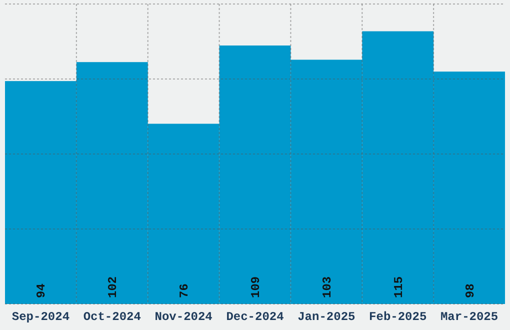 The image size is (510, 330). I want to click on x-tick-label: Sep-2024, so click(41, 317).